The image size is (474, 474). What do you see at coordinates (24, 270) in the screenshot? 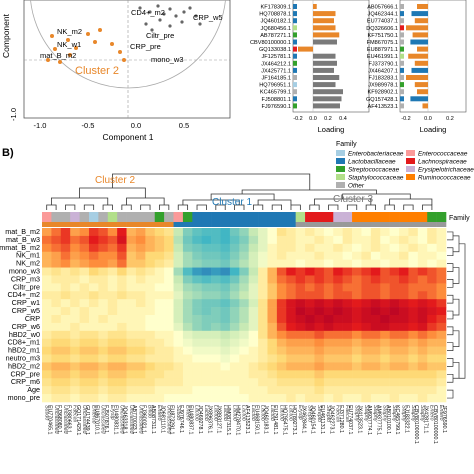
I see `heatmap-row-label: mono_w3` at bounding box center [24, 270].